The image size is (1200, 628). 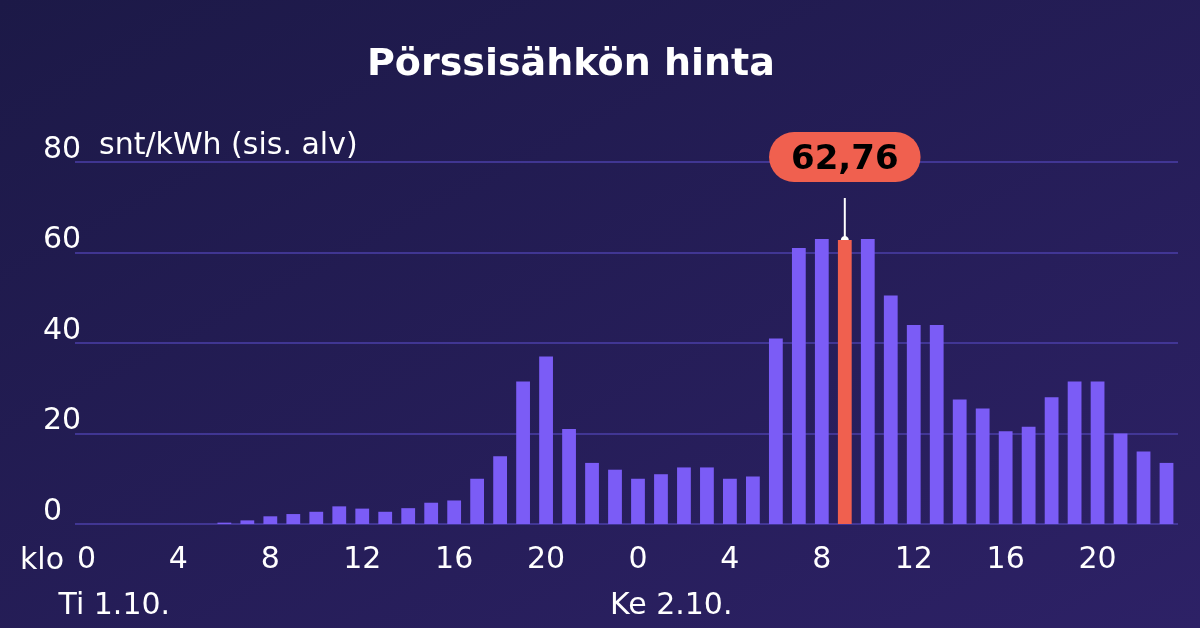 What do you see at coordinates (42, 558) in the screenshot?
I see `text: klo` at bounding box center [42, 558].